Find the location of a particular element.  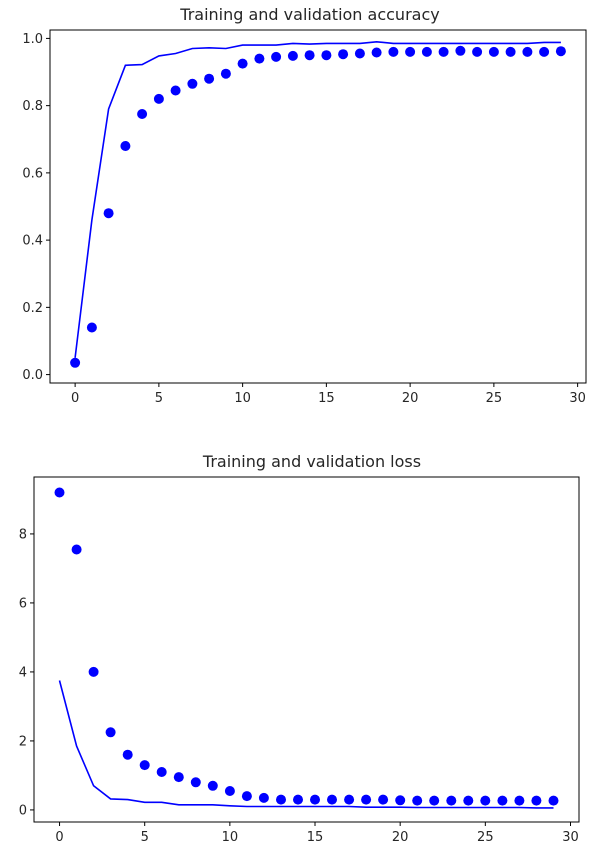

loss-chart-title: Training and validation loss is located at coordinates (311, 461).